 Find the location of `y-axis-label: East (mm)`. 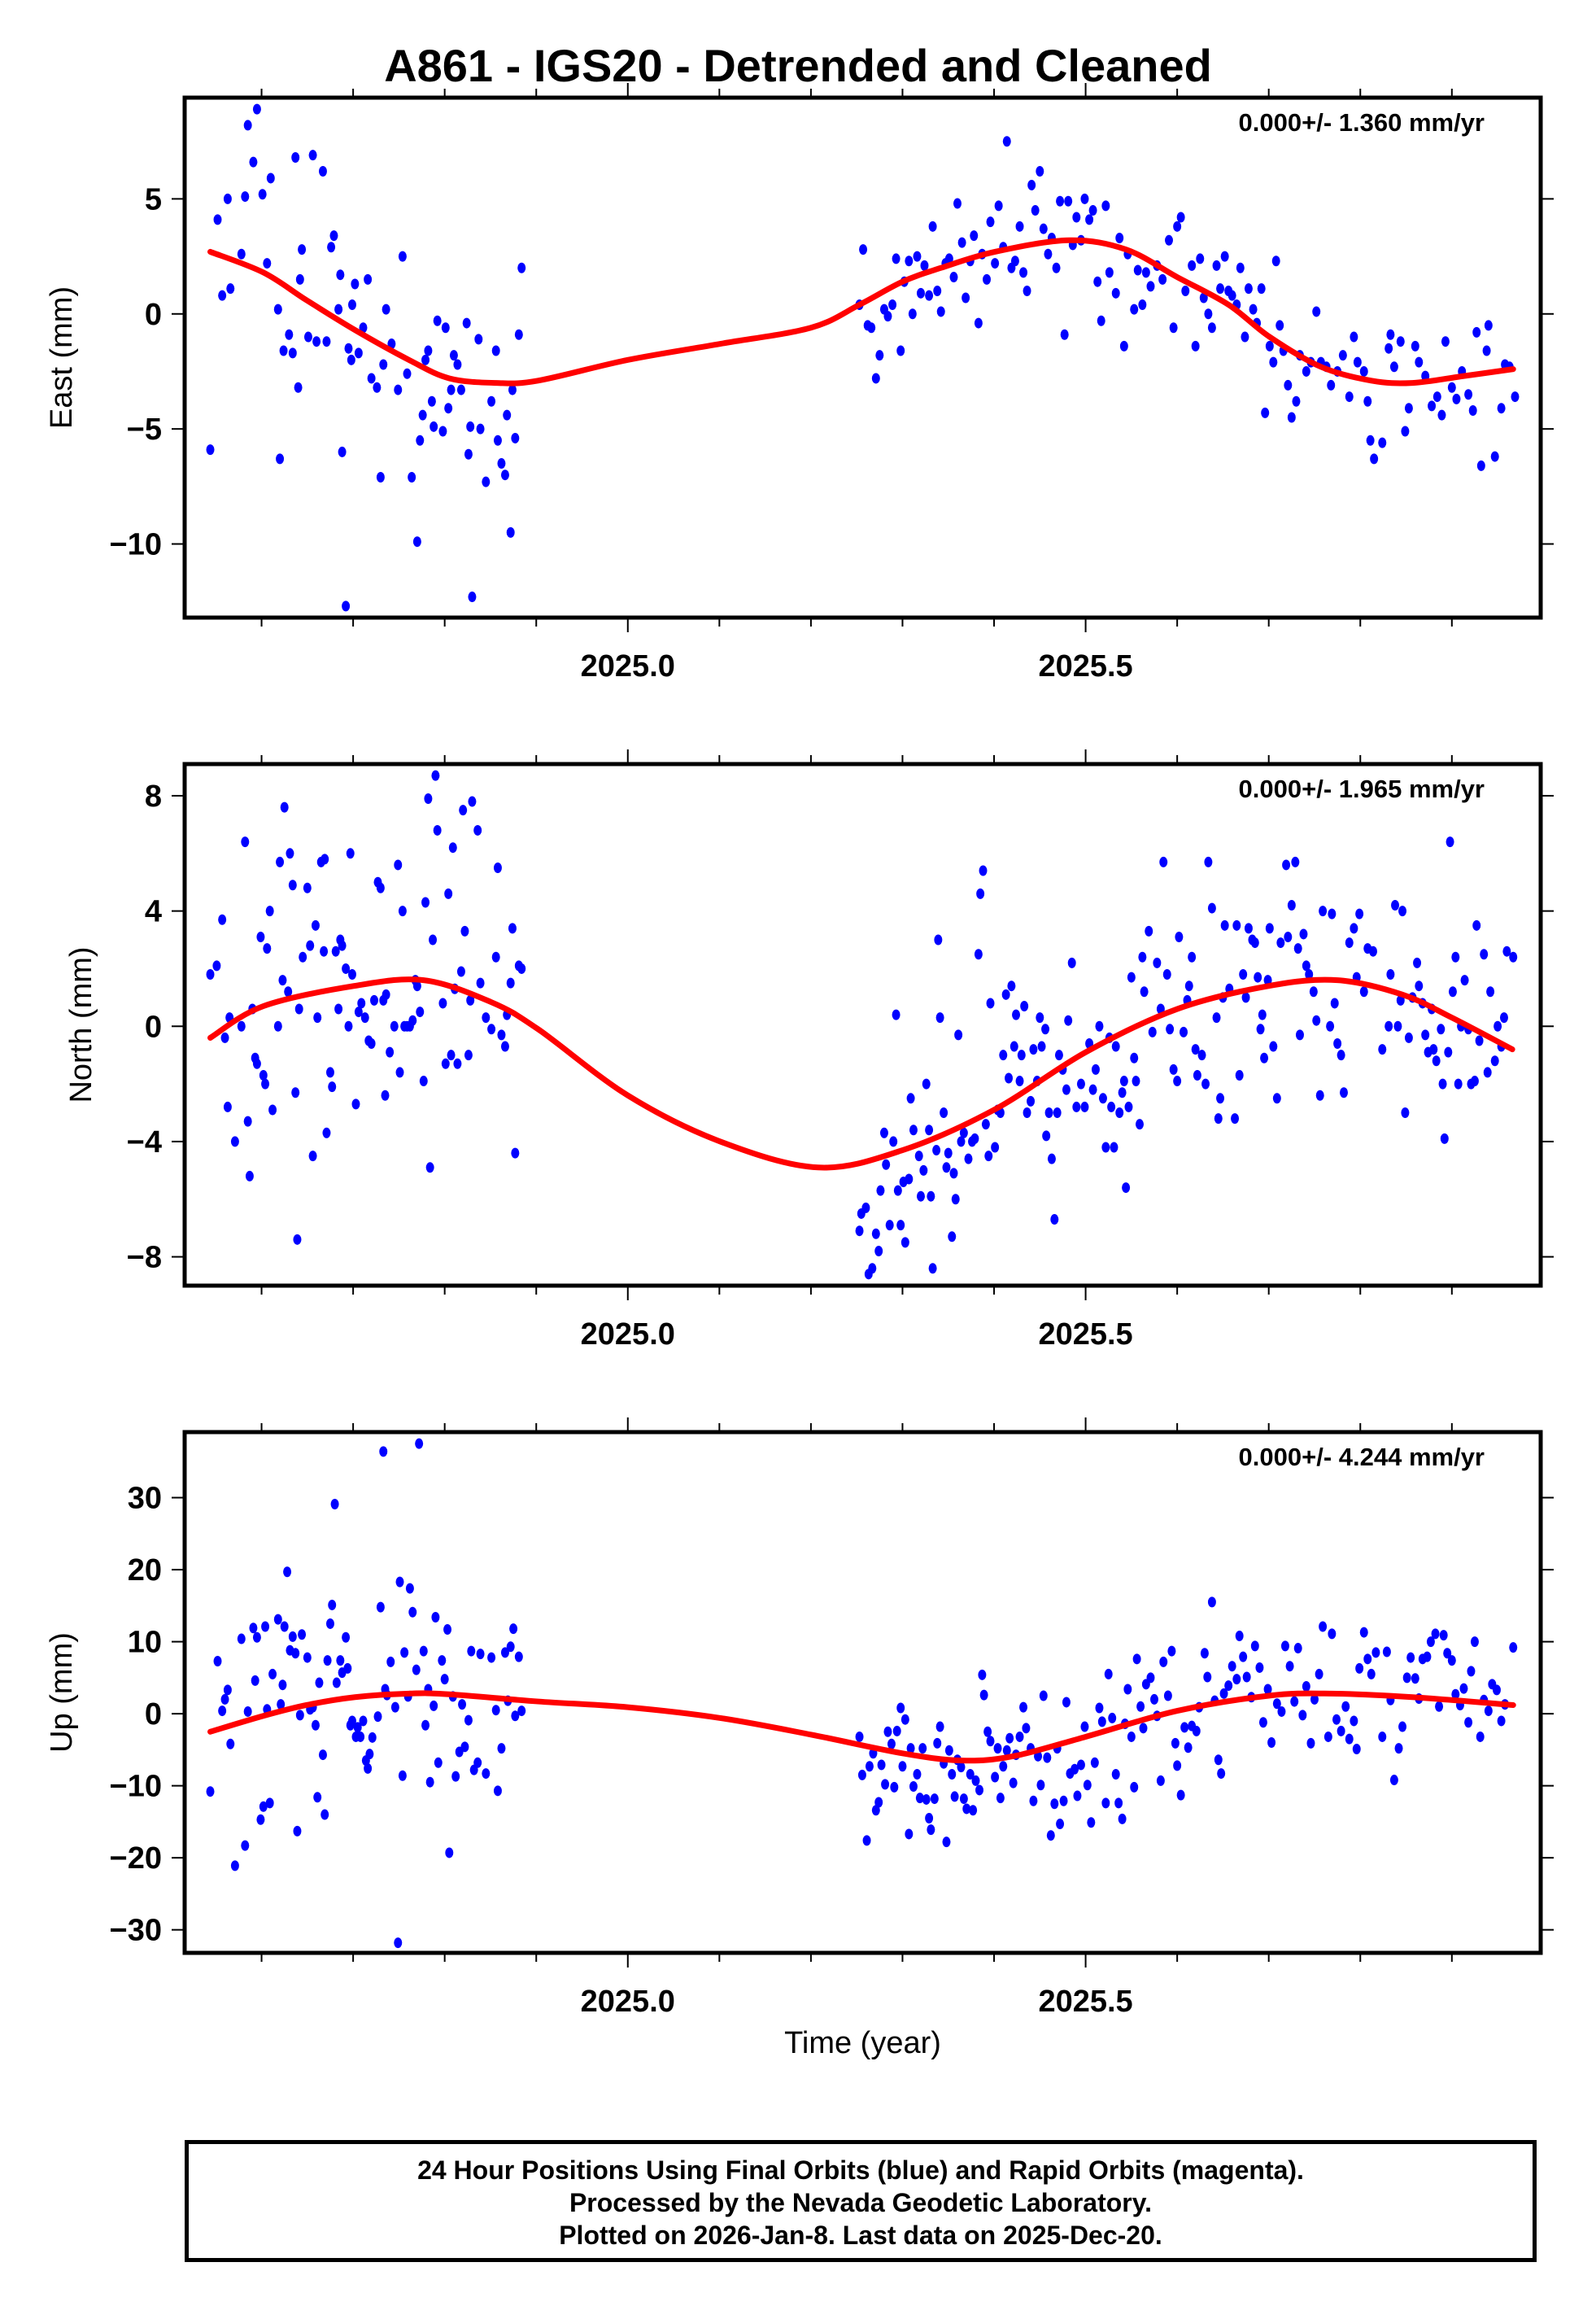

y-axis-label: East (mm) is located at coordinates (62, 357).